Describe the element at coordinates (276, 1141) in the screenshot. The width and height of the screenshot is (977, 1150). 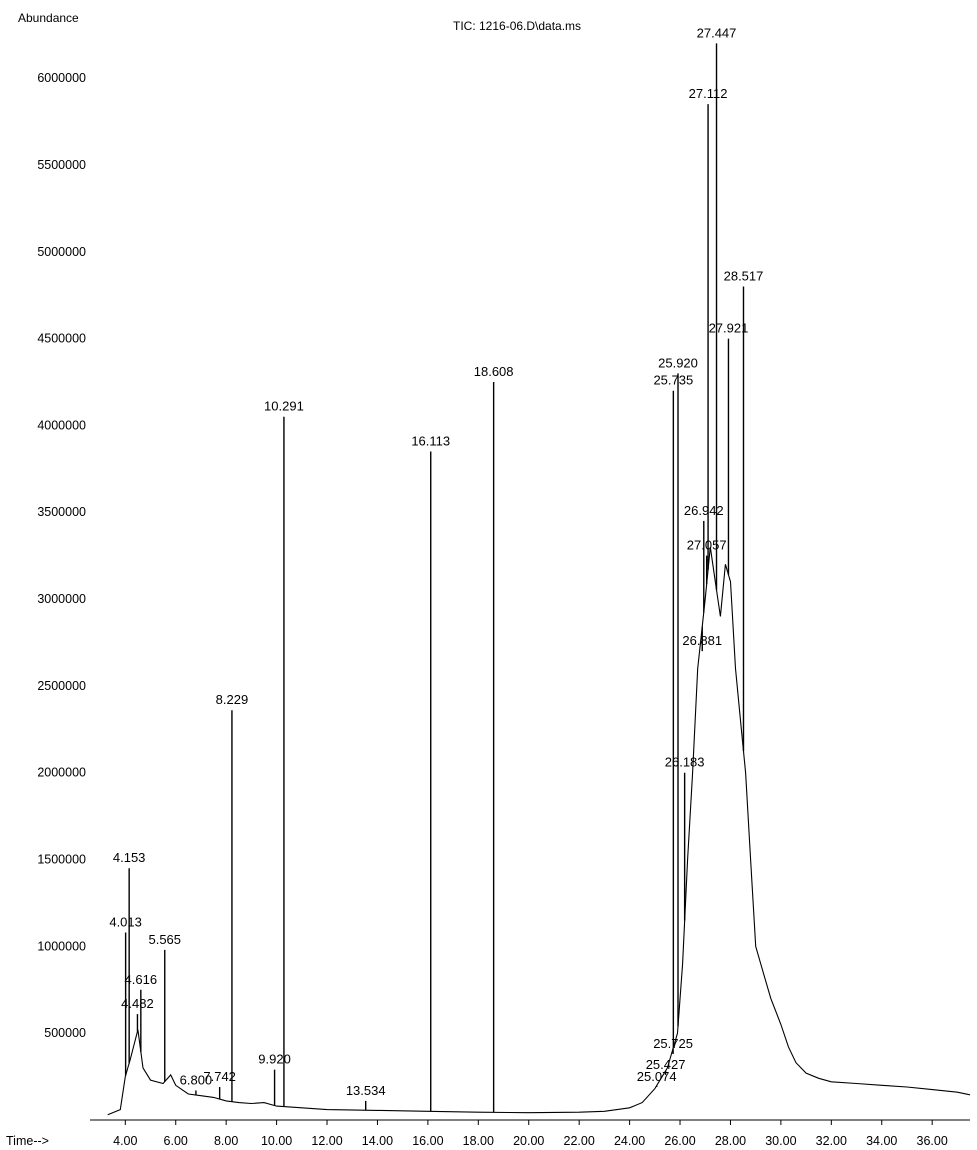
I see `x-tick-label: 10.00` at that location.